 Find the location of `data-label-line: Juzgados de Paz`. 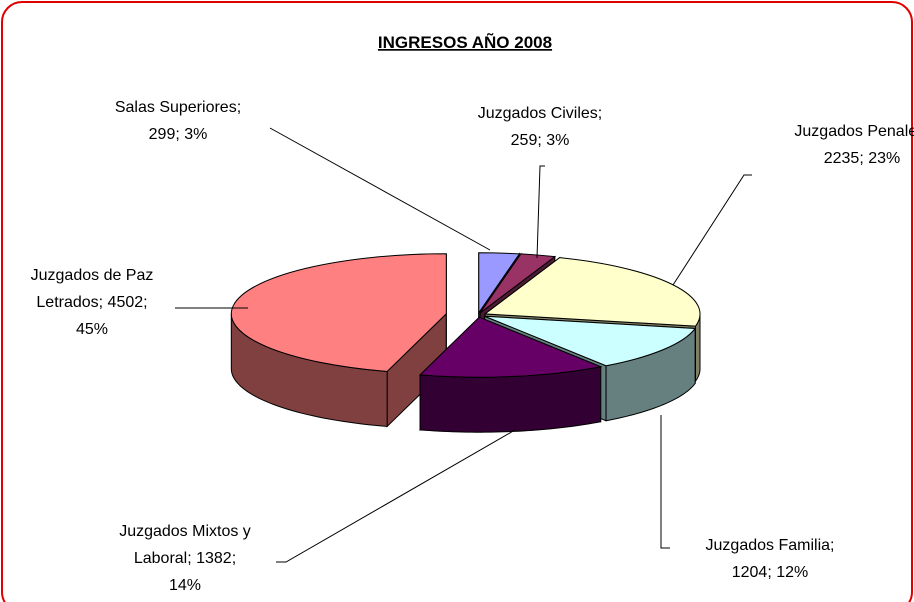

data-label-line: Juzgados de Paz is located at coordinates (92, 275).